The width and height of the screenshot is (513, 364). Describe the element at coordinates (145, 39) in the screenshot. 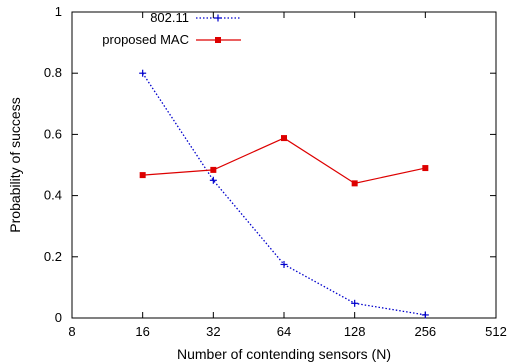

I see `legend-label-proposed-mac: proposed MAC` at that location.